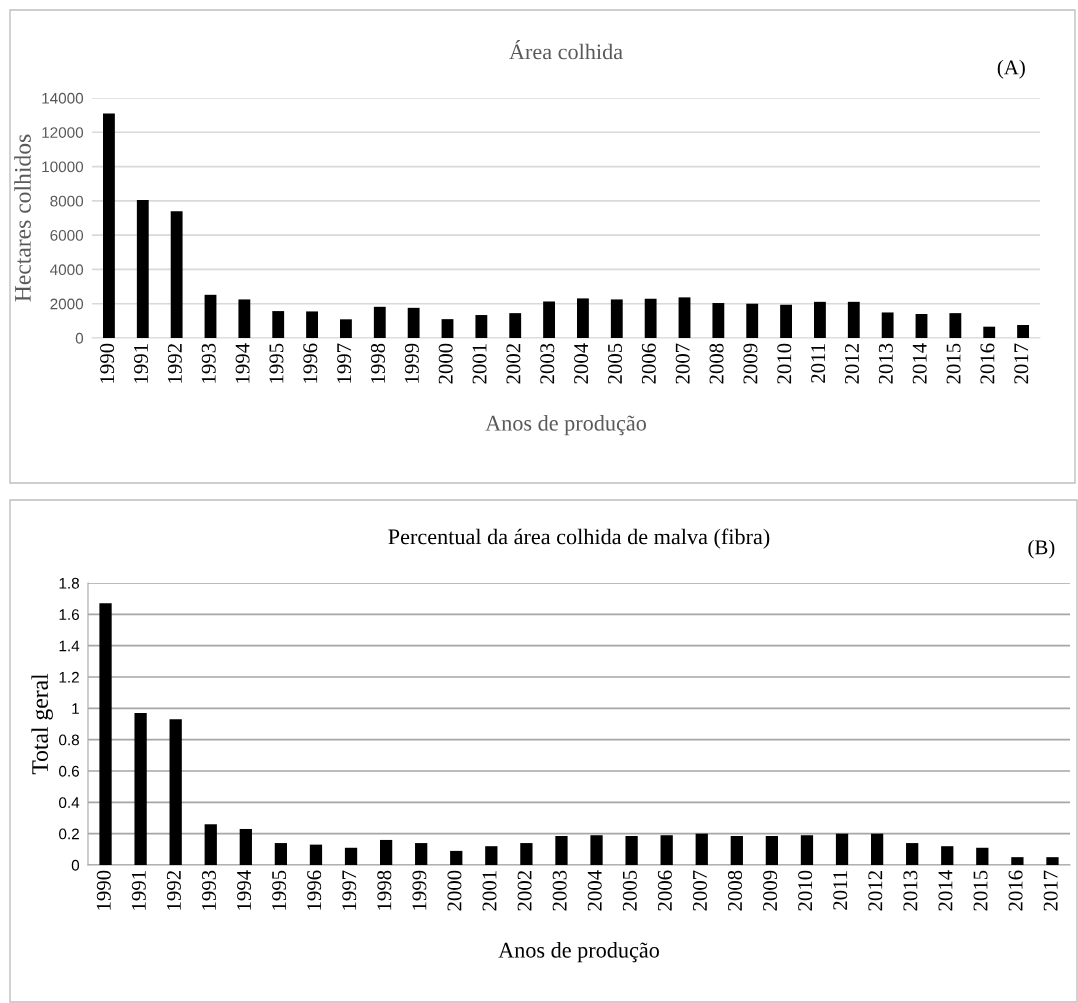  I want to click on text: (A), so click(1011, 69).